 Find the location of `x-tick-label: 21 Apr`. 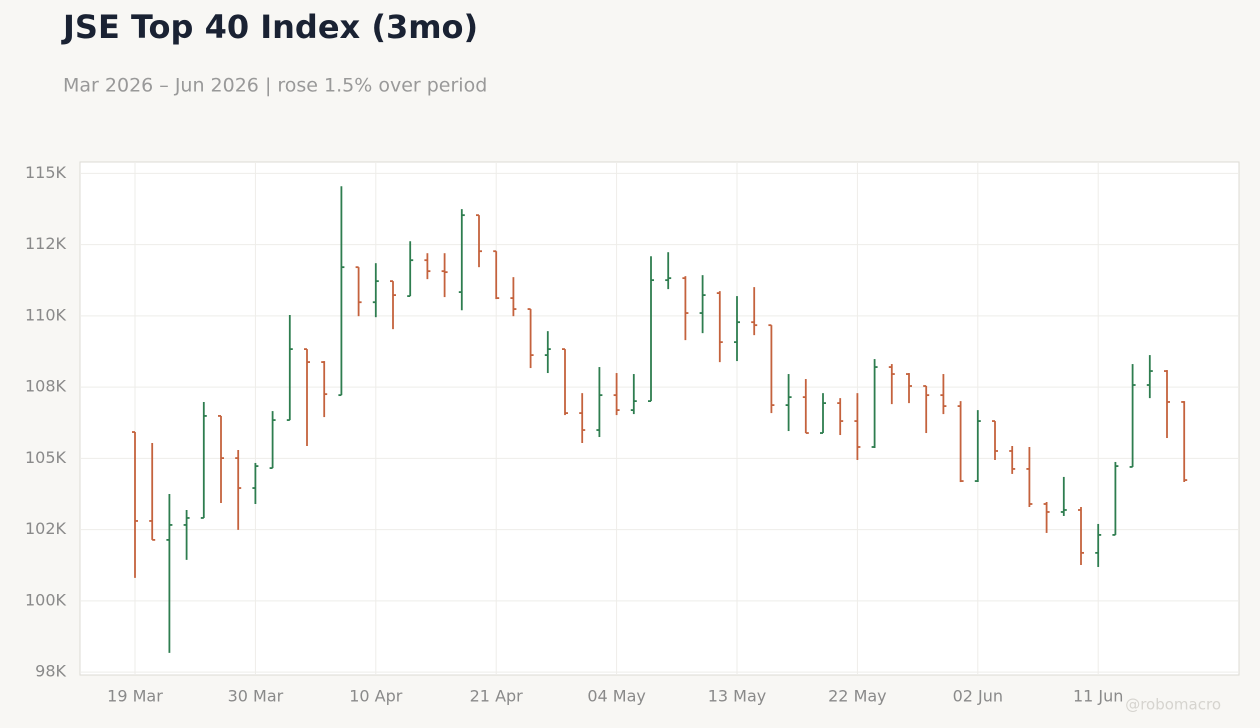

x-tick-label: 21 Apr is located at coordinates (497, 696).